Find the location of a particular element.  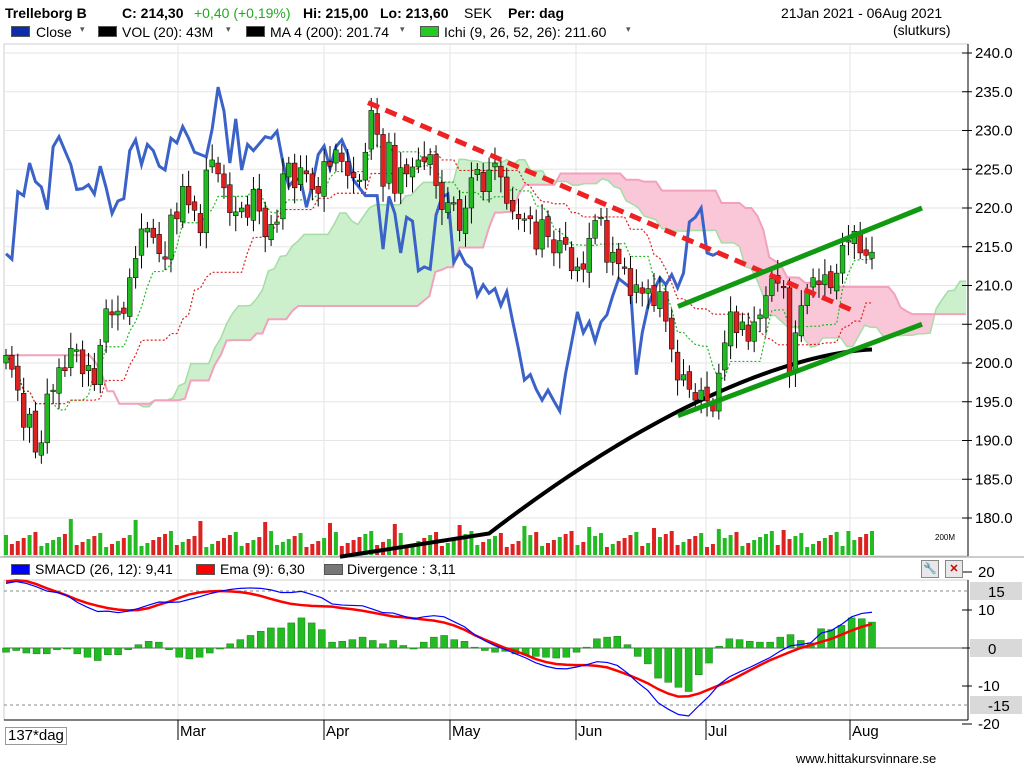

price-tick-label: 215.0 is located at coordinates (994, 247).